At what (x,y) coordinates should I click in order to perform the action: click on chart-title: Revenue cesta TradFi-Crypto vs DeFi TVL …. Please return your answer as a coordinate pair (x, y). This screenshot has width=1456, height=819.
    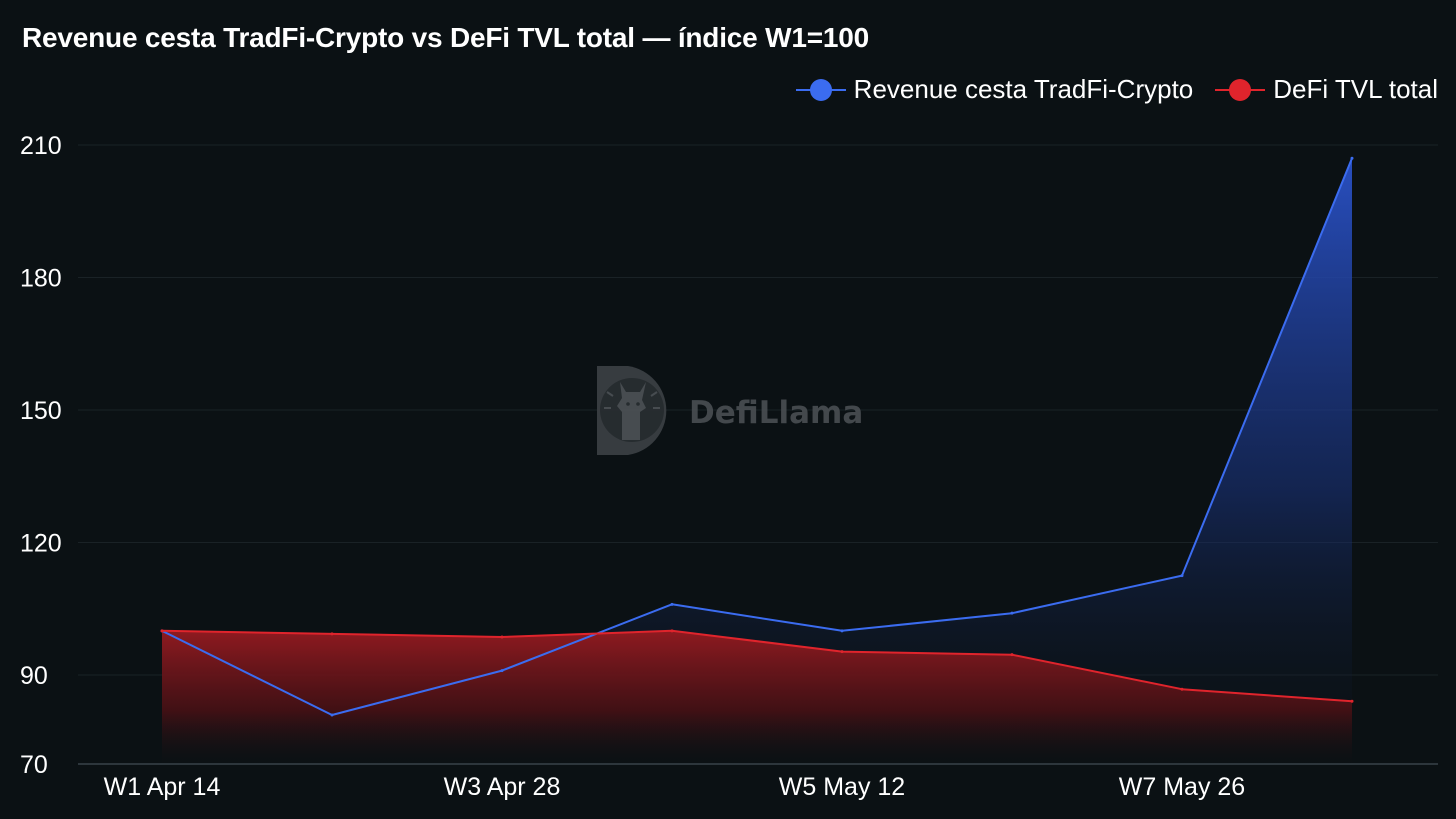
    Looking at the image, I should click on (445, 37).